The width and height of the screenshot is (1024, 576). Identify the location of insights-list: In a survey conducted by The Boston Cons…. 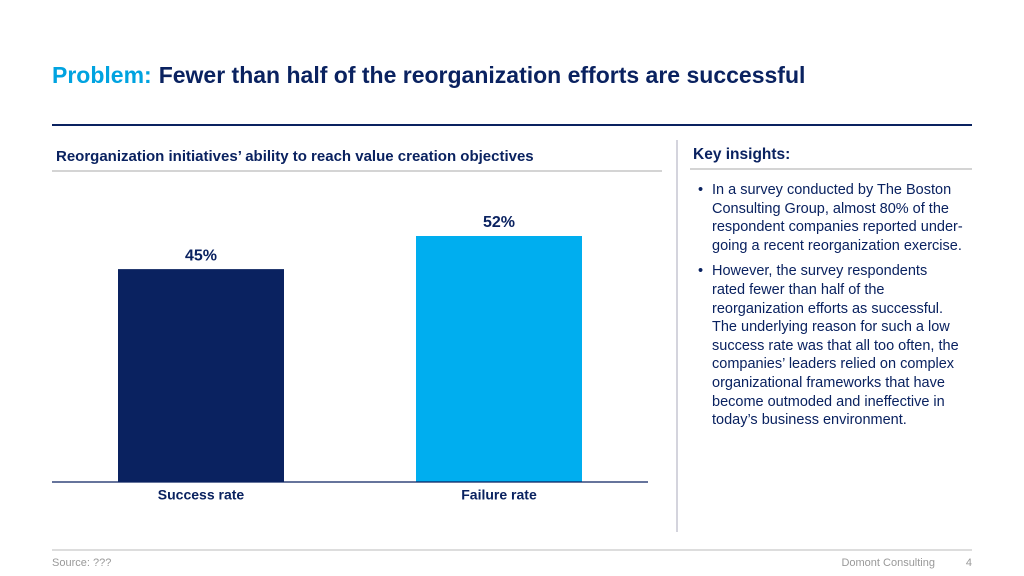
(830, 309).